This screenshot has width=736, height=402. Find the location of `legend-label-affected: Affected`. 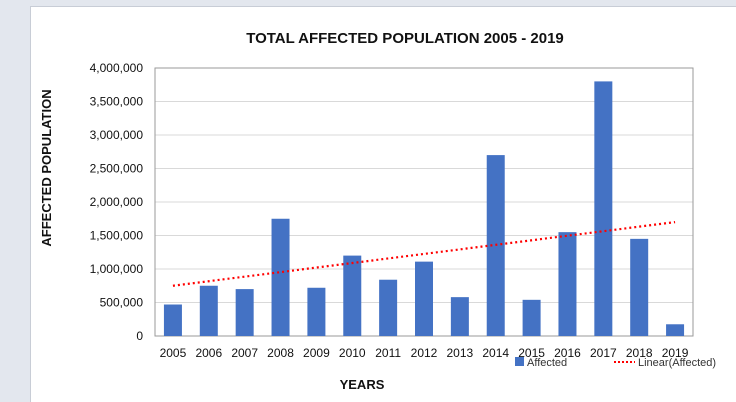

legend-label-affected: Affected is located at coordinates (547, 363).